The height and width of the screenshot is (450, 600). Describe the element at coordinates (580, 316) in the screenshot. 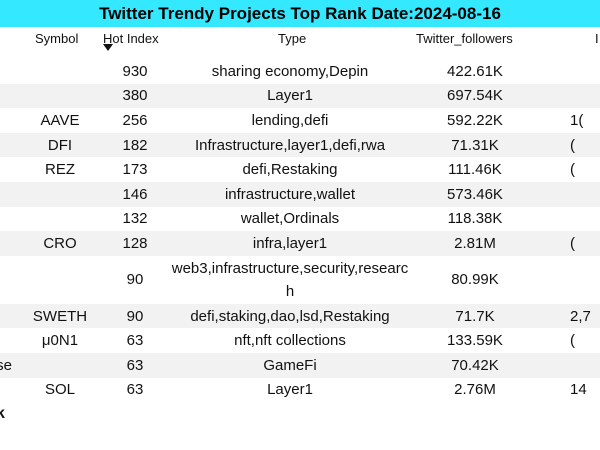

I see `cell-extra: 2,7` at that location.